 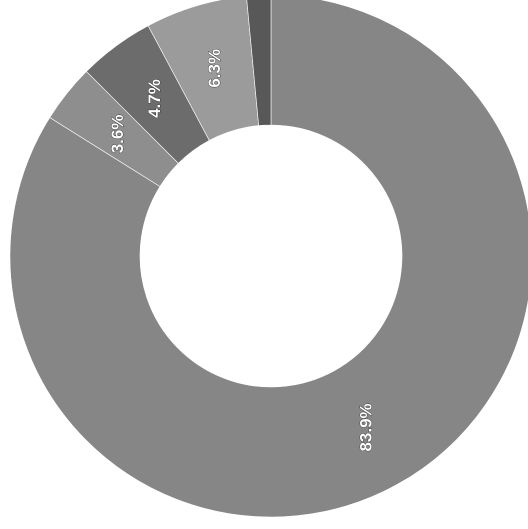 I want to click on slice-label-0: 83.9%, so click(x=365, y=427).